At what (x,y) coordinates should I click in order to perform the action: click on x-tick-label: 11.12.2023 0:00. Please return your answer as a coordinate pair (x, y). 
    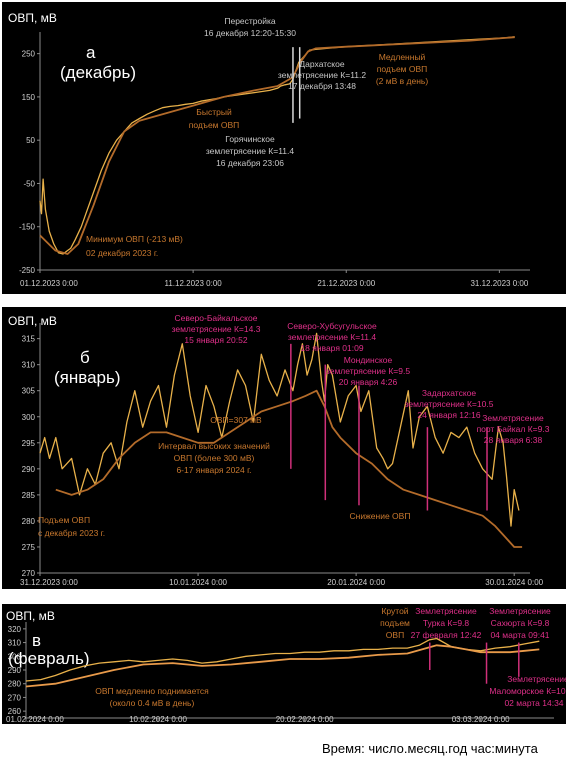
    Looking at the image, I should click on (194, 283).